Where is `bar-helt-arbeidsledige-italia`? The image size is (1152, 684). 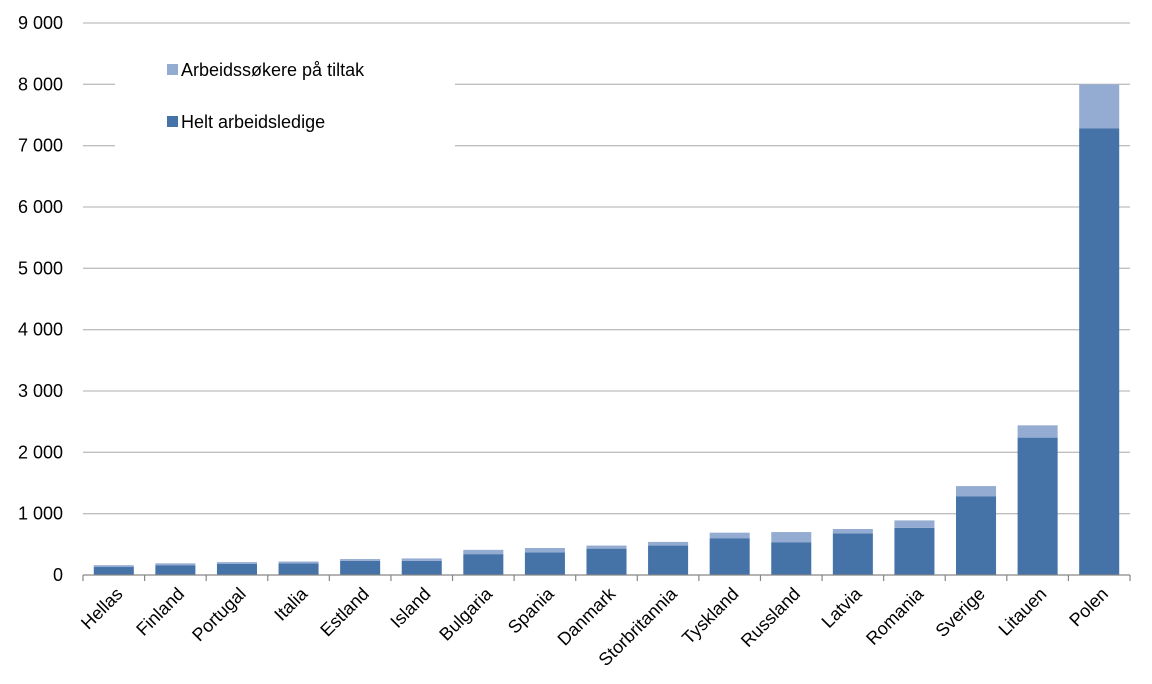
bar-helt-arbeidsledige-italia is located at coordinates (298, 569).